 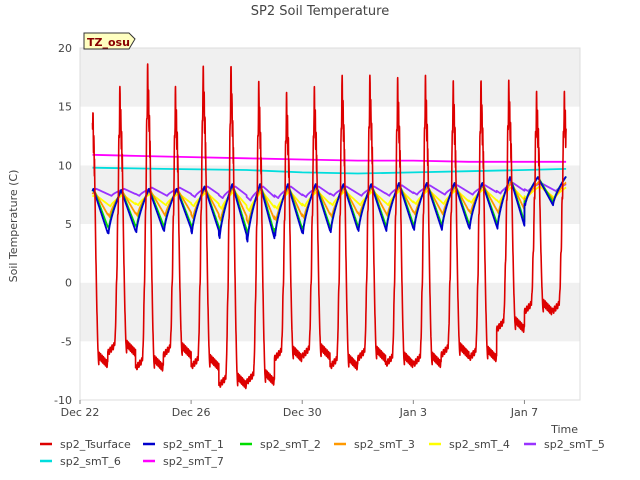 I want to click on x-tick-label: Dec 30, so click(x=302, y=412).